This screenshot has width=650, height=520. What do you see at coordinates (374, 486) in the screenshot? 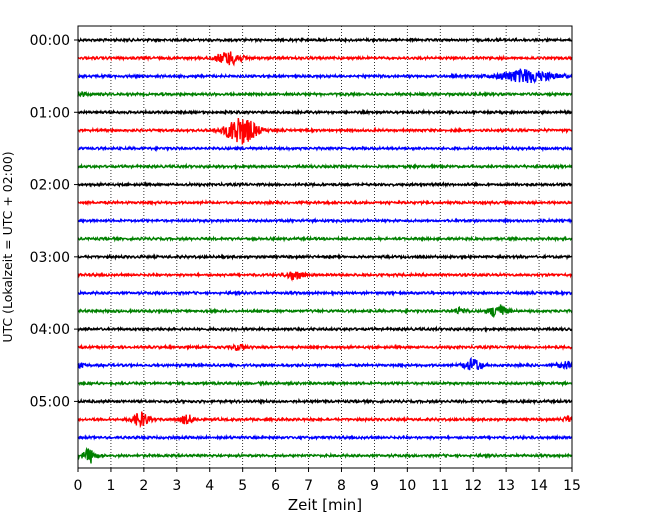
I see `x-tick-label-9: 9` at bounding box center [374, 486].